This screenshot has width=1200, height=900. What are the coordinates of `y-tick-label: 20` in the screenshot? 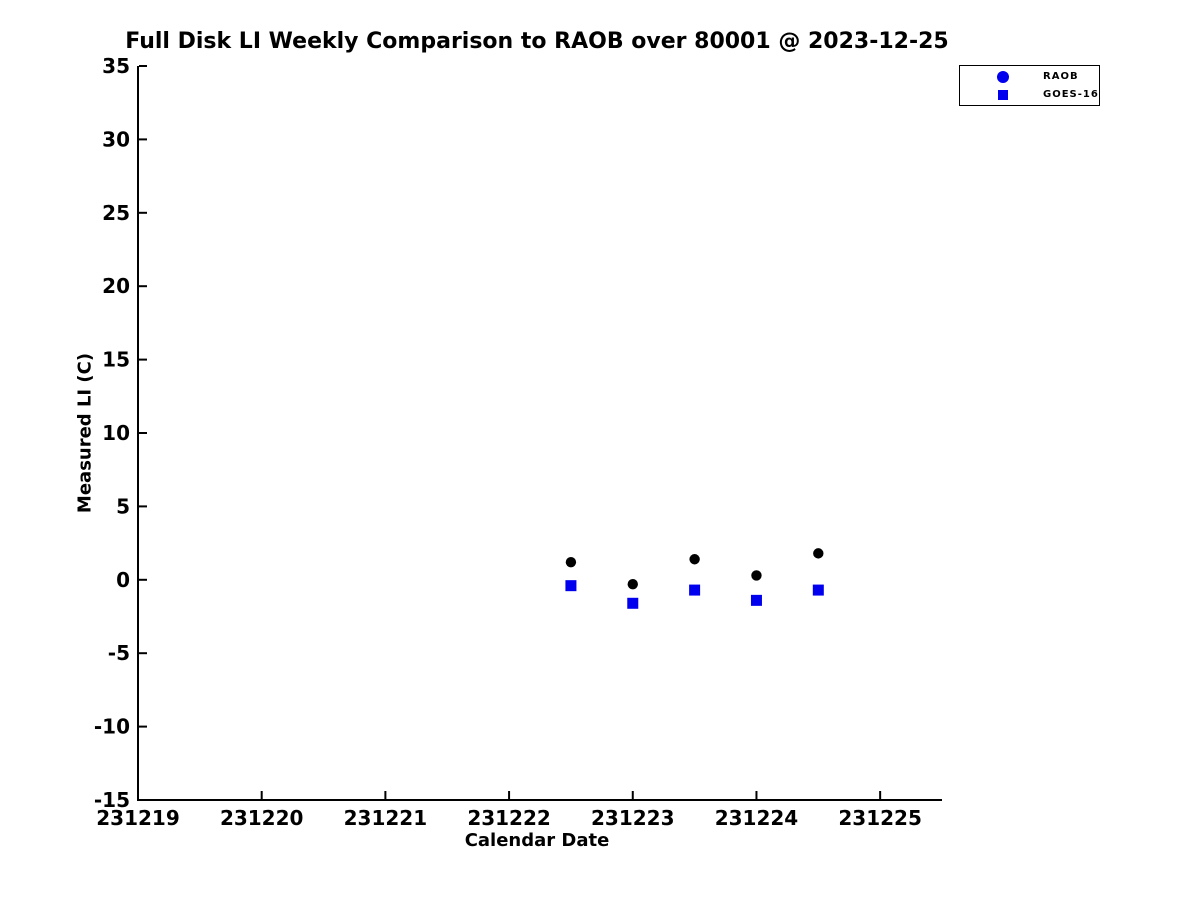 It's located at (116, 286).